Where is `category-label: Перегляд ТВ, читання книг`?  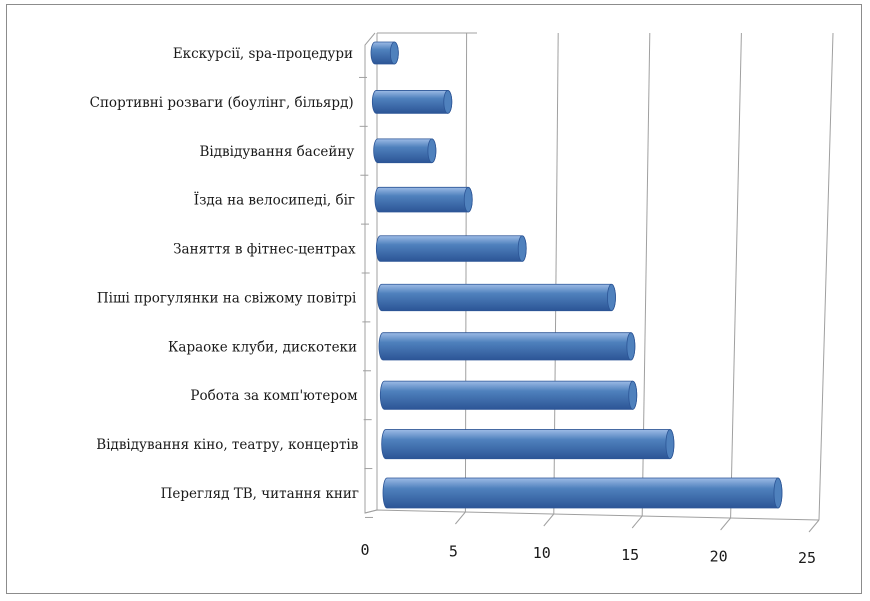 category-label: Перегляд ТВ, читання книг is located at coordinates (260, 494).